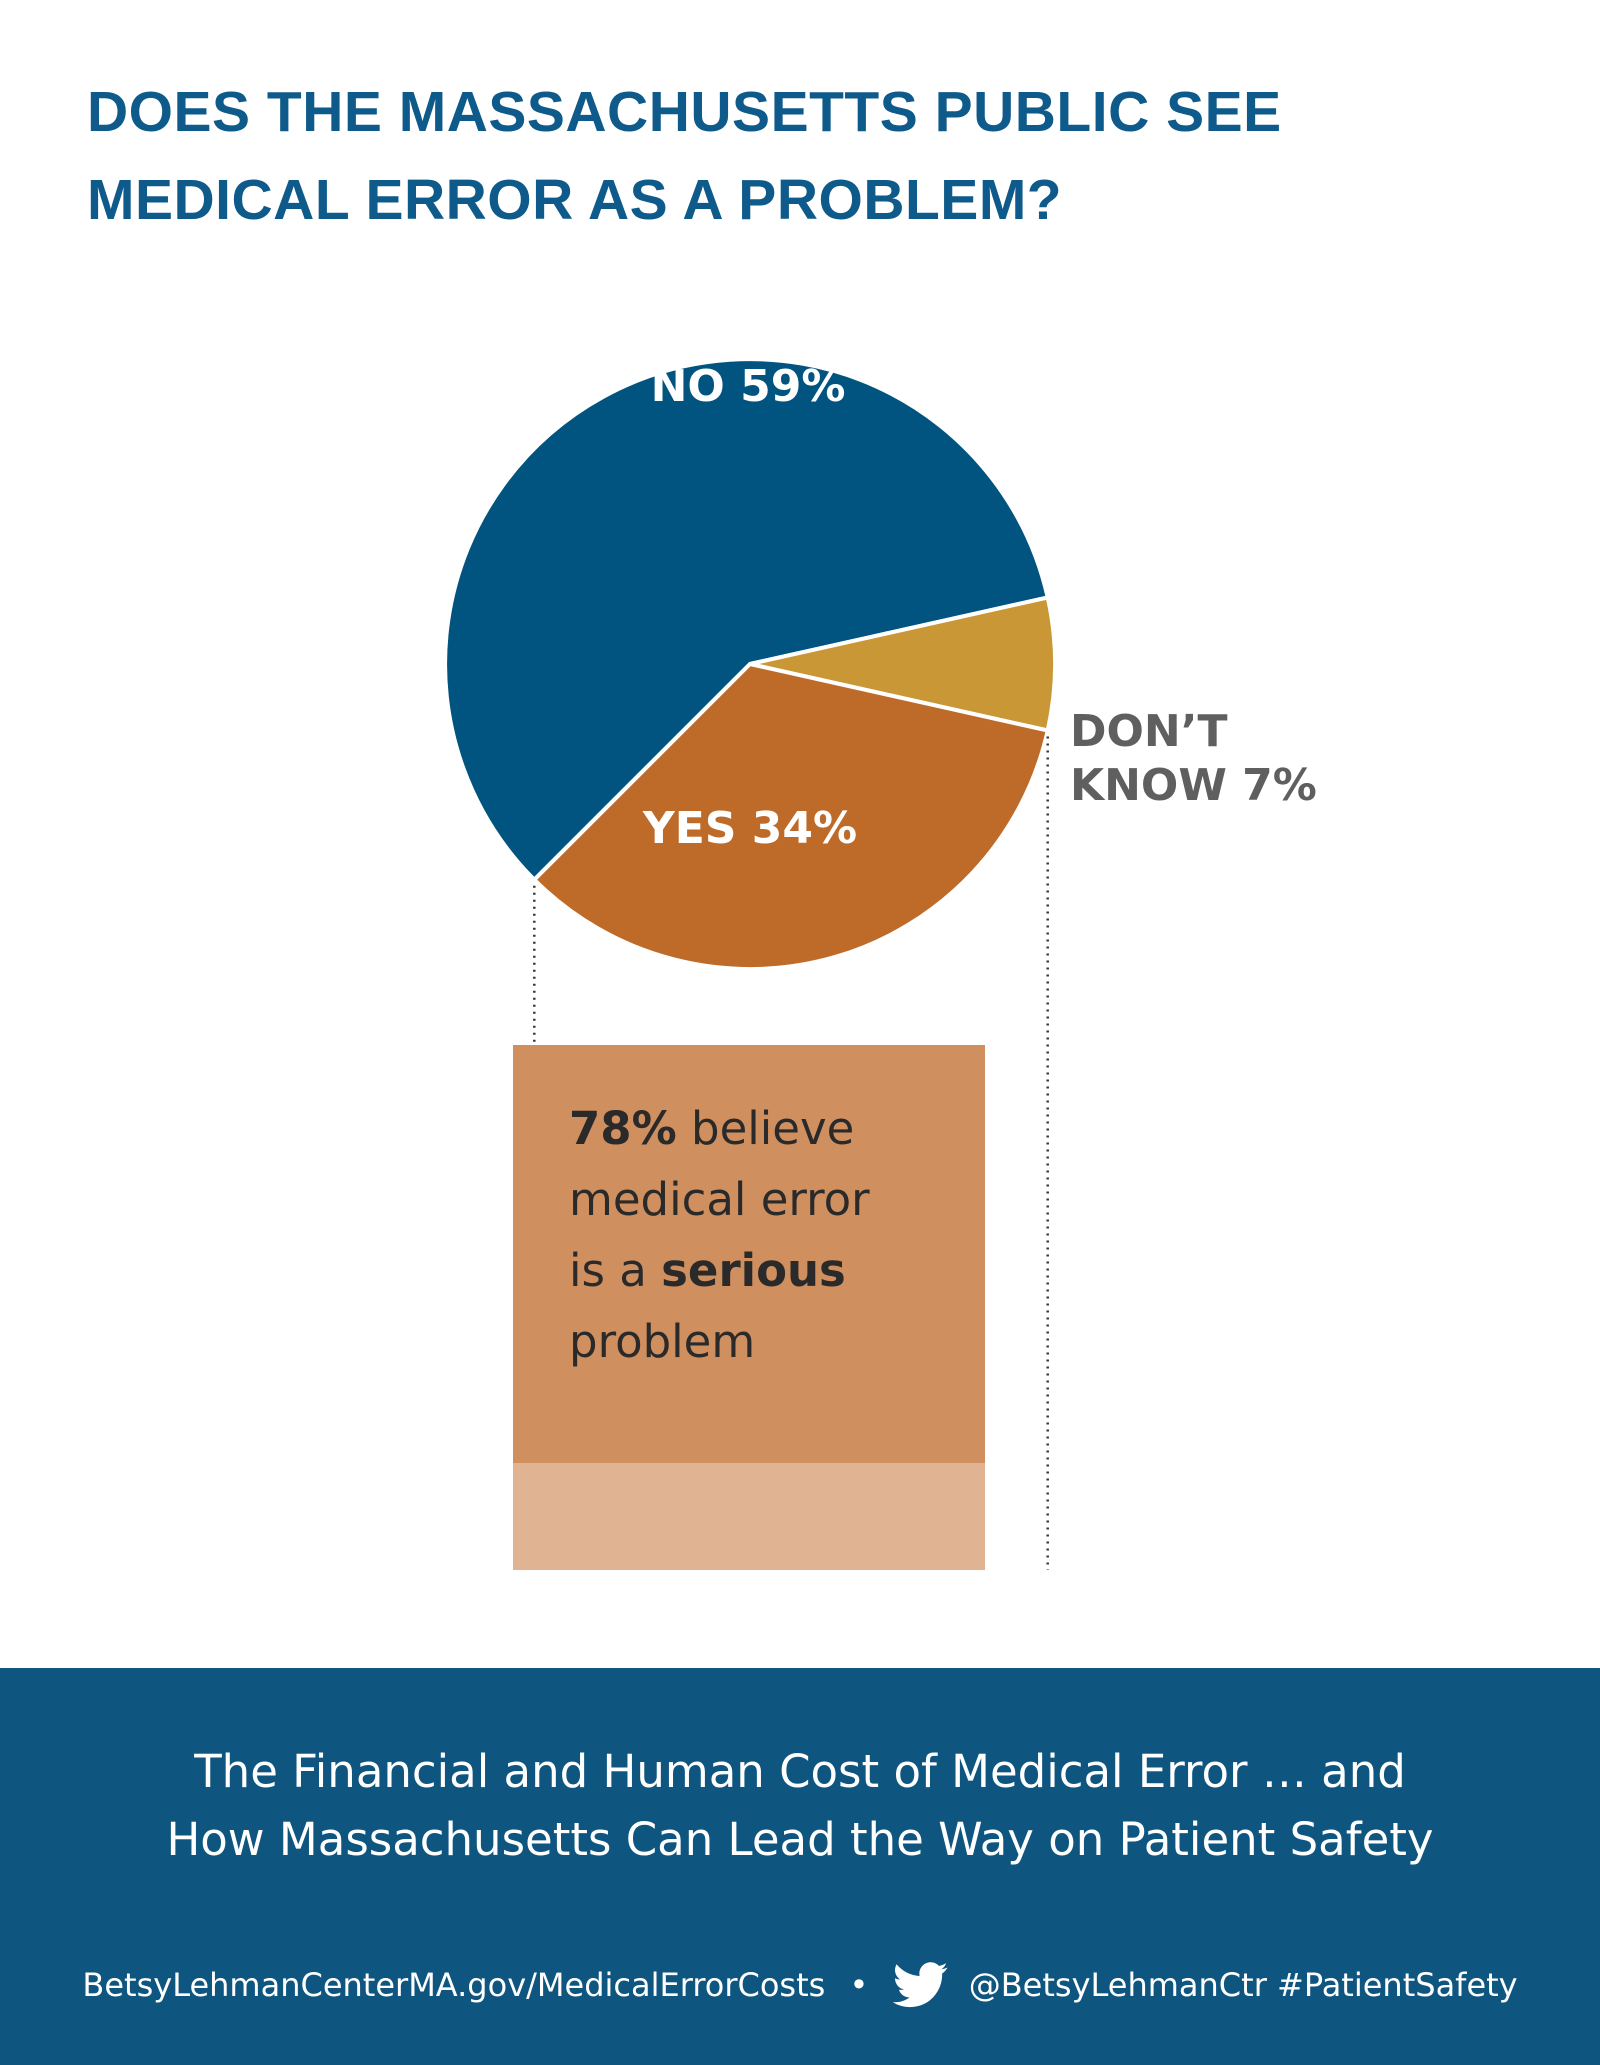 Image resolution: width=1600 pixels, height=2065 pixels. Describe the element at coordinates (1193, 758) in the screenshot. I see `pie-label-don-t-know: DON’T KNOW 7%` at that location.